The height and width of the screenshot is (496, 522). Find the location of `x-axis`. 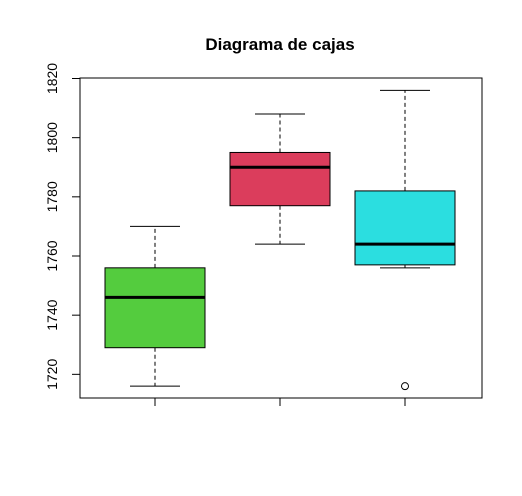

x-axis is located at coordinates (280, 401).